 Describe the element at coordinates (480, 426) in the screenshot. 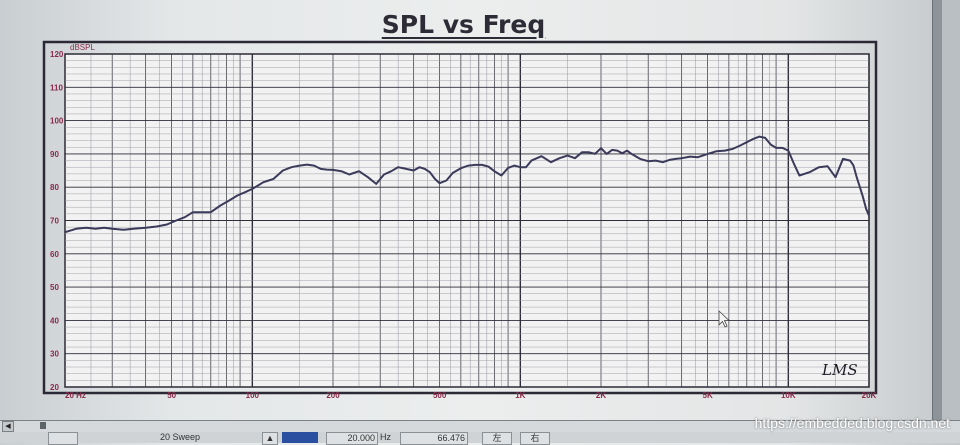

I see `horizontal-scrollbar` at that location.